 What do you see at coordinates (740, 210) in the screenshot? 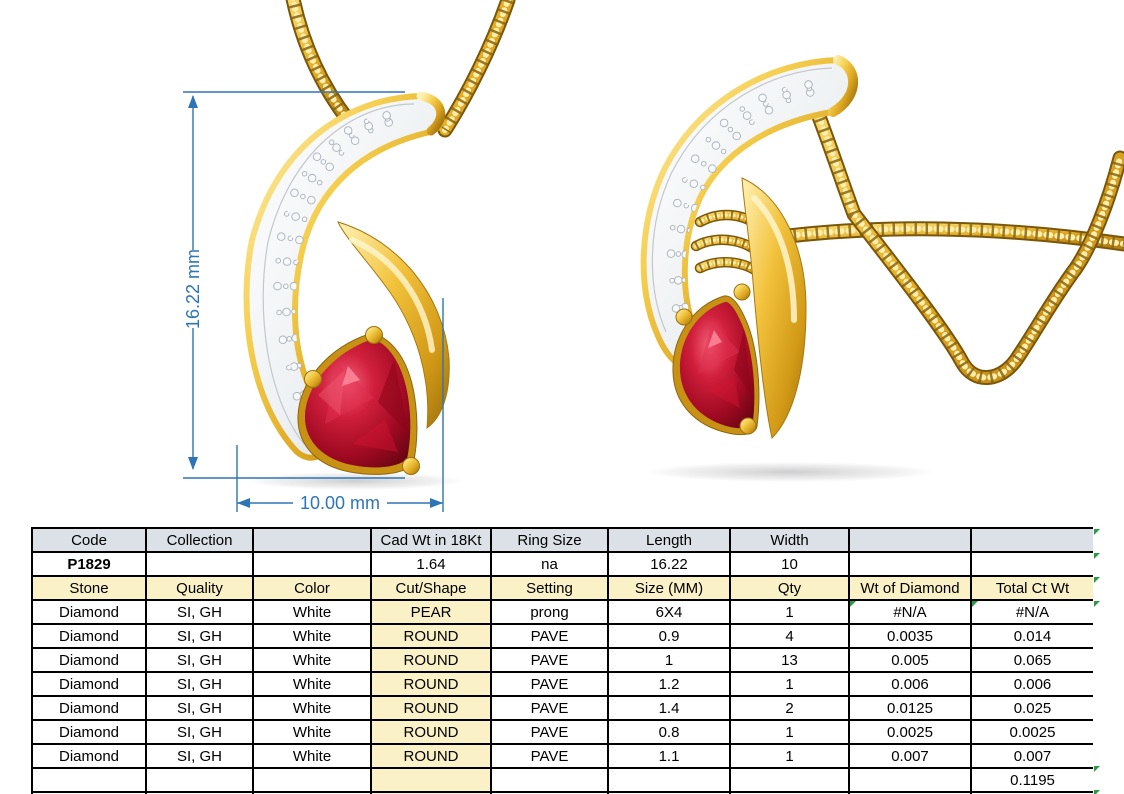
I see `pave-diamonds` at bounding box center [740, 210].